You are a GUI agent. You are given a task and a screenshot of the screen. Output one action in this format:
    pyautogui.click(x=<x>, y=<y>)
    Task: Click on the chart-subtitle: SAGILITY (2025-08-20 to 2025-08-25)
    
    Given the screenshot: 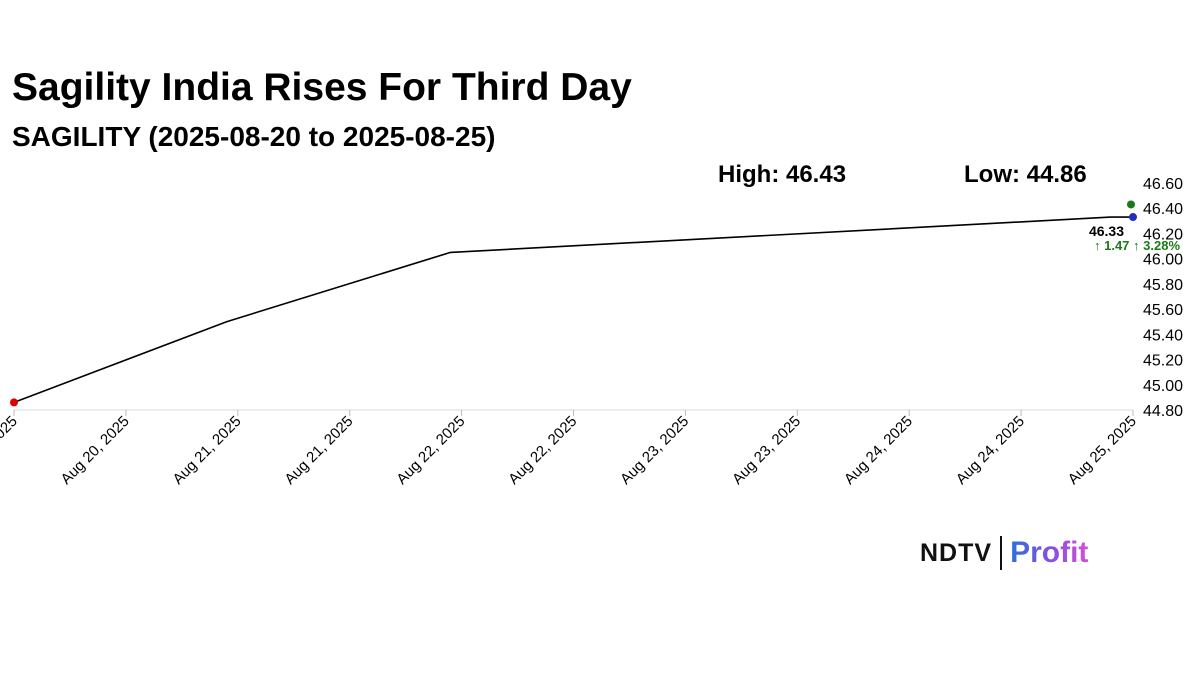 What is the action you would take?
    pyautogui.click(x=254, y=136)
    